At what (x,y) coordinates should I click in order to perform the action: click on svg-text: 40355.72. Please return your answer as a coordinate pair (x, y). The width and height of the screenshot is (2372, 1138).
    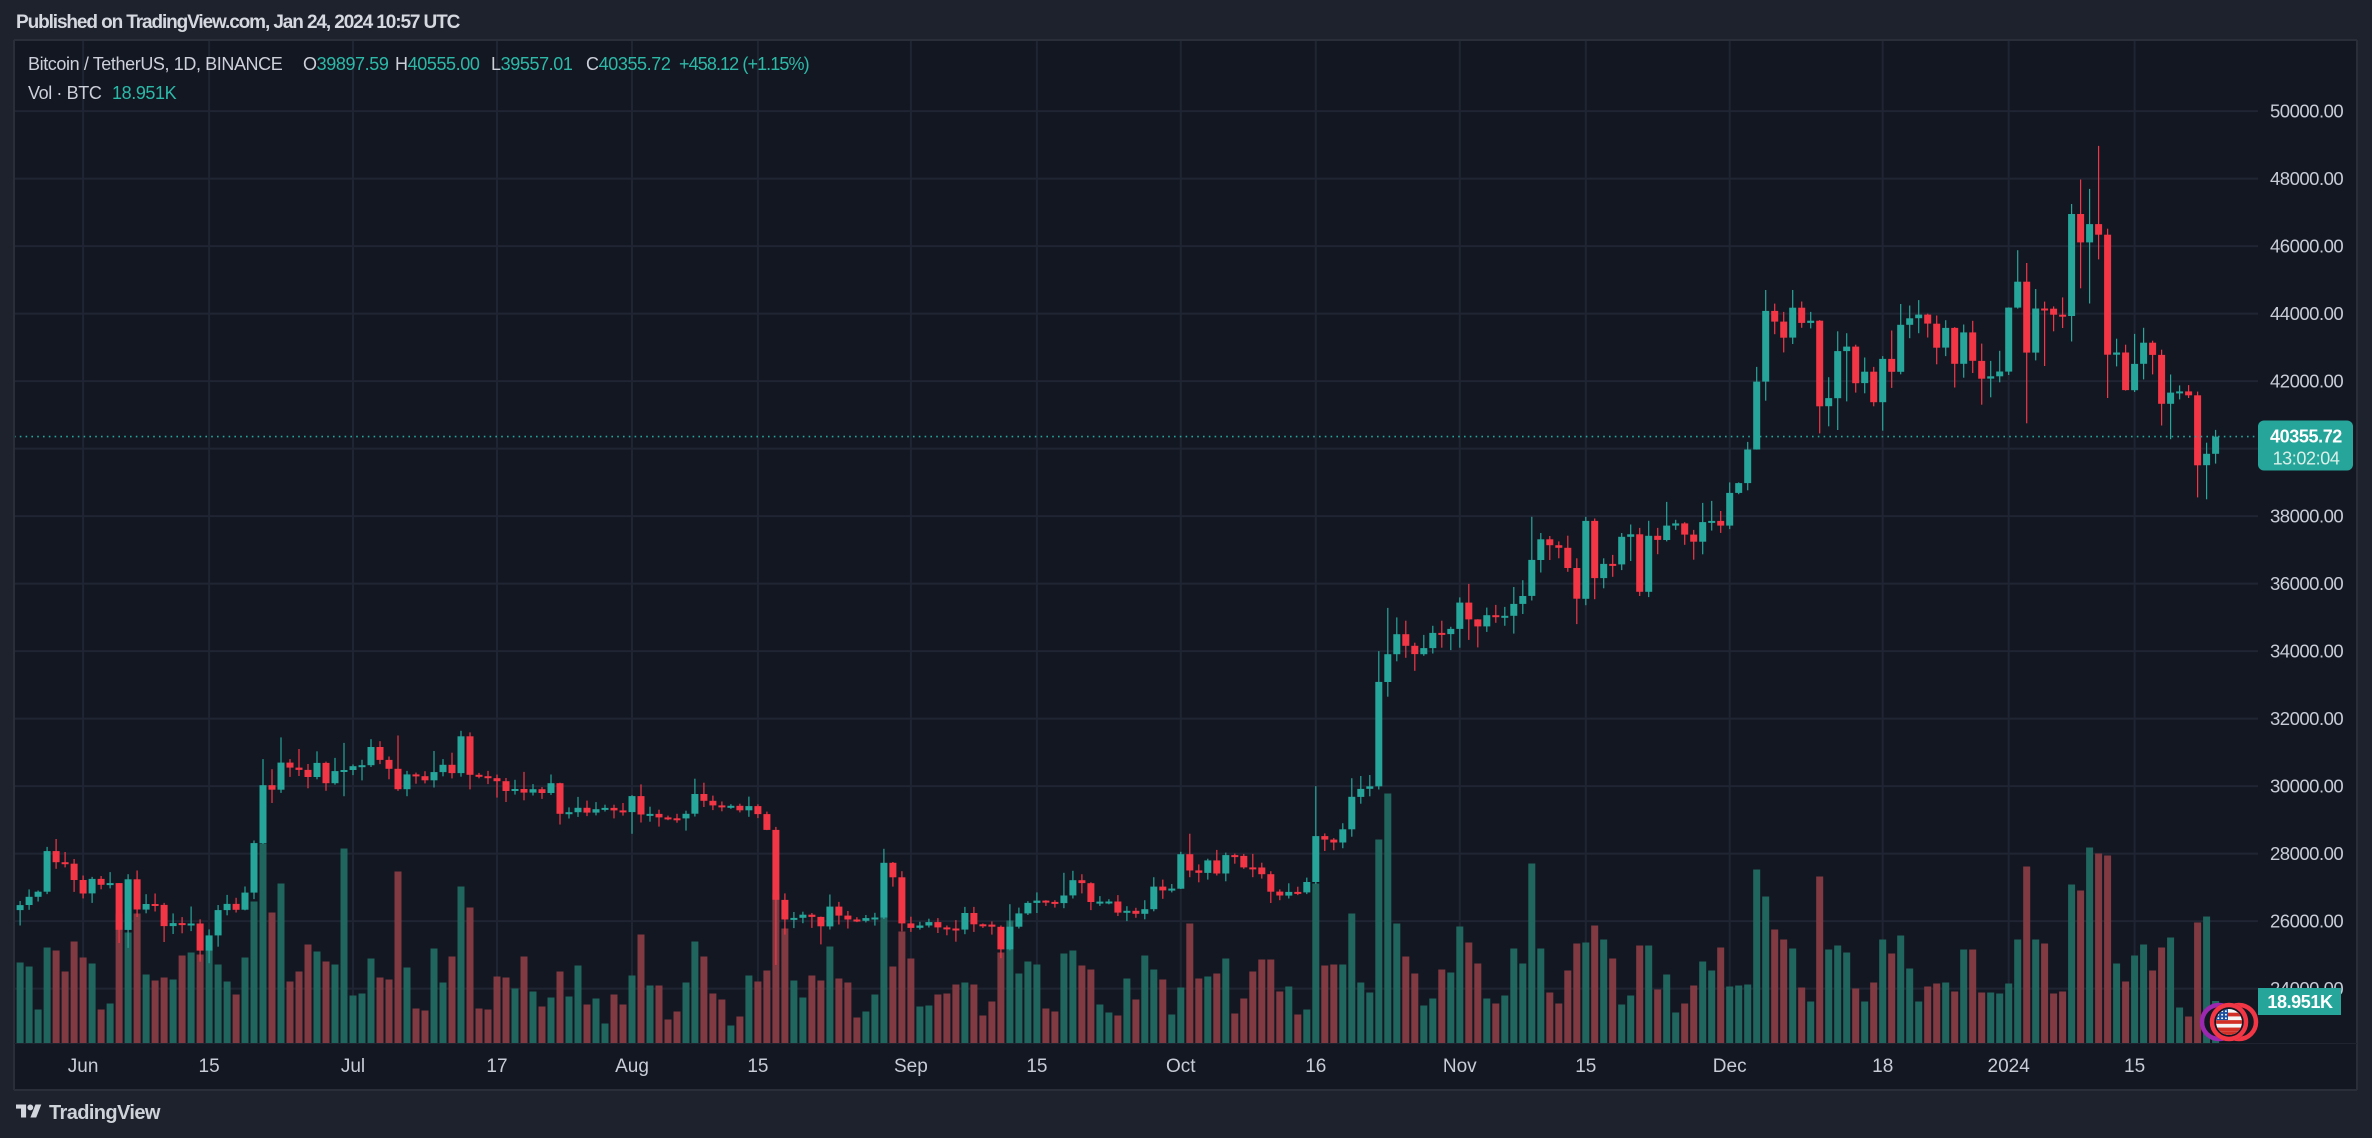
    Looking at the image, I should click on (2306, 437).